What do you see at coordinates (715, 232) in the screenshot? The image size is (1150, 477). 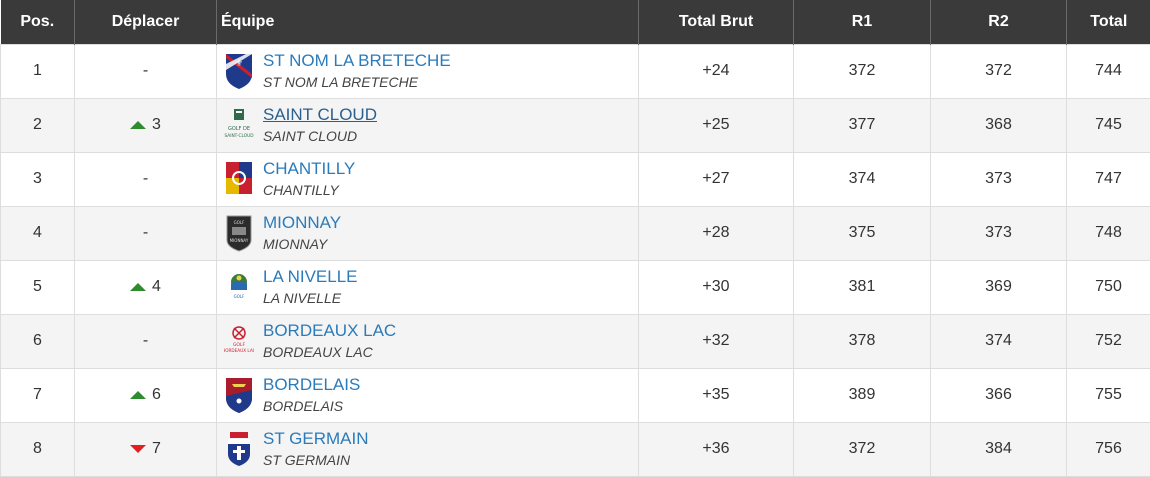 I see `total-brut-value: +28` at bounding box center [715, 232].